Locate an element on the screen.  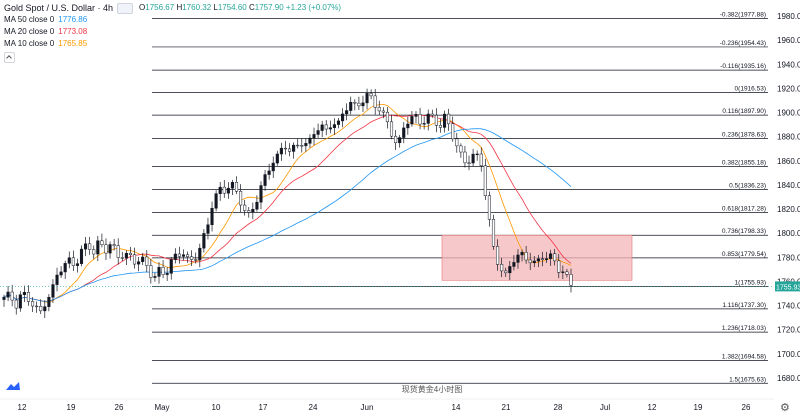
time-tick-label: 21 is located at coordinates (506, 407).